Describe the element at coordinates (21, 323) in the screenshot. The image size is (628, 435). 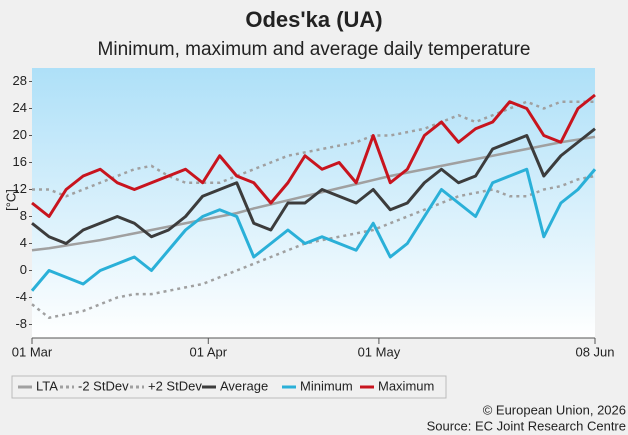
I see `y-tick-label: -8` at that location.